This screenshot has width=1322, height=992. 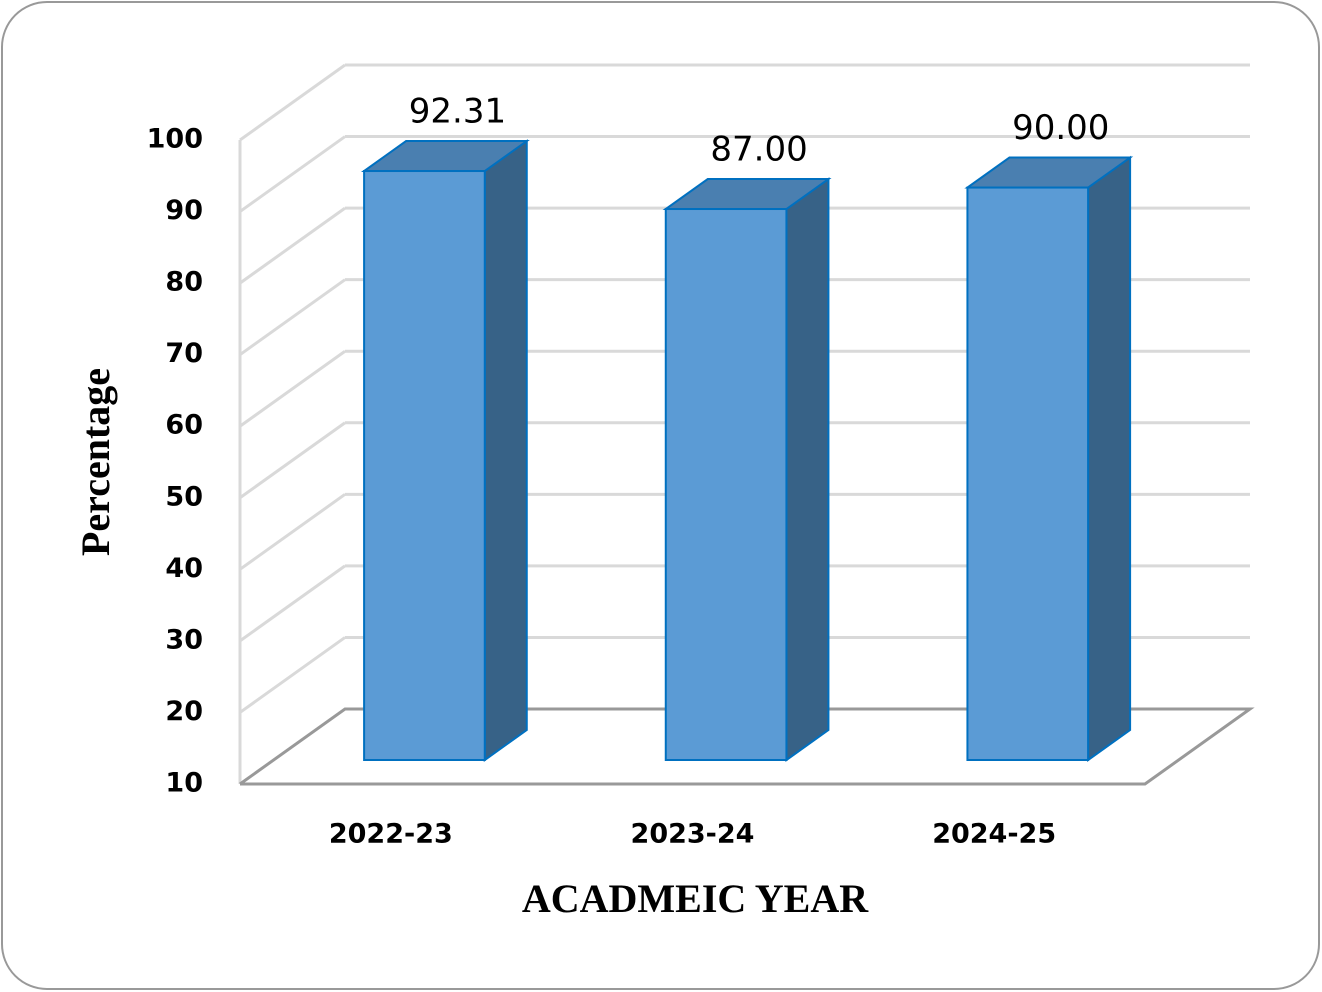 I want to click on y-tick-label: 50, so click(x=184, y=496).